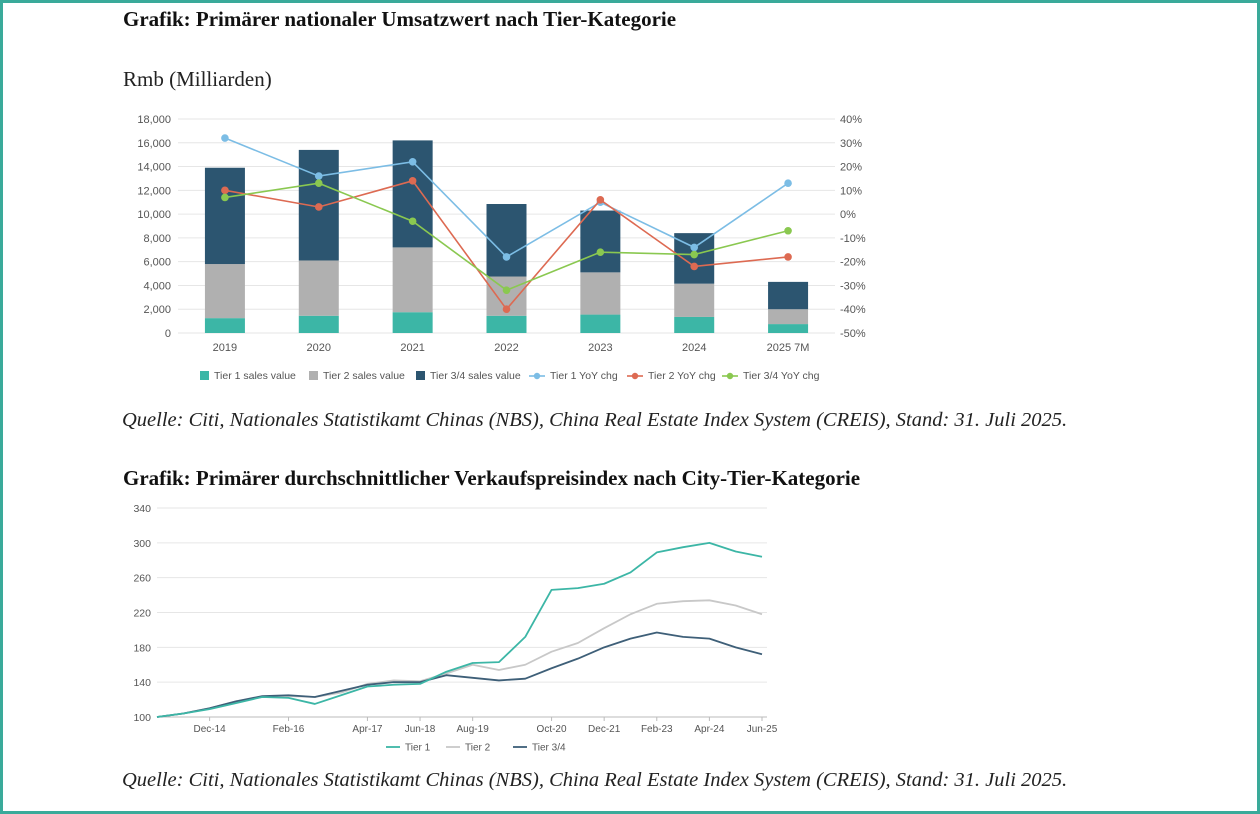 Image resolution: width=1260 pixels, height=814 pixels. What do you see at coordinates (364, 376) in the screenshot?
I see `chart1-legend-label: Tier 2 sales value` at bounding box center [364, 376].